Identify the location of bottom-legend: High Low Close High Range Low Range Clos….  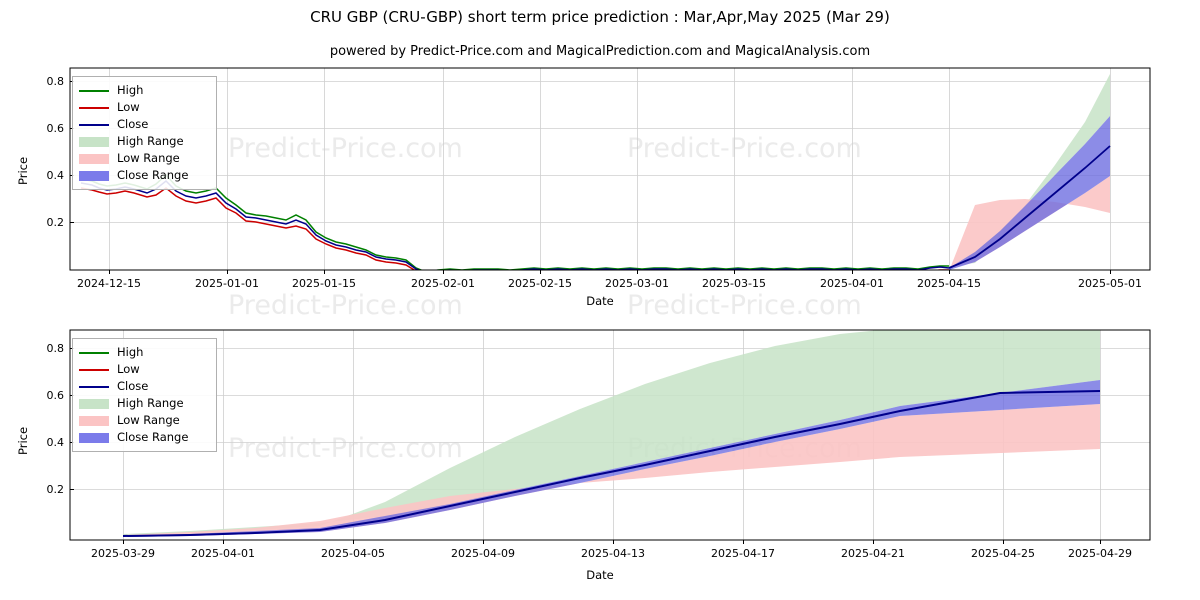
(144, 395).